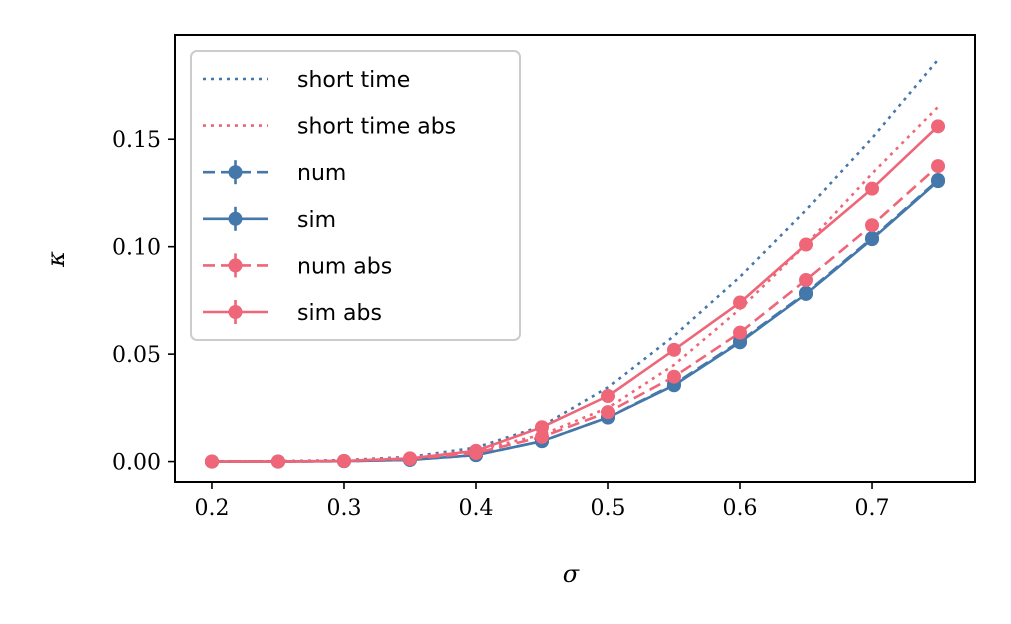 This screenshot has height=624, width=1011. What do you see at coordinates (475, 508) in the screenshot?
I see `x-tick-label: 0.4` at bounding box center [475, 508].